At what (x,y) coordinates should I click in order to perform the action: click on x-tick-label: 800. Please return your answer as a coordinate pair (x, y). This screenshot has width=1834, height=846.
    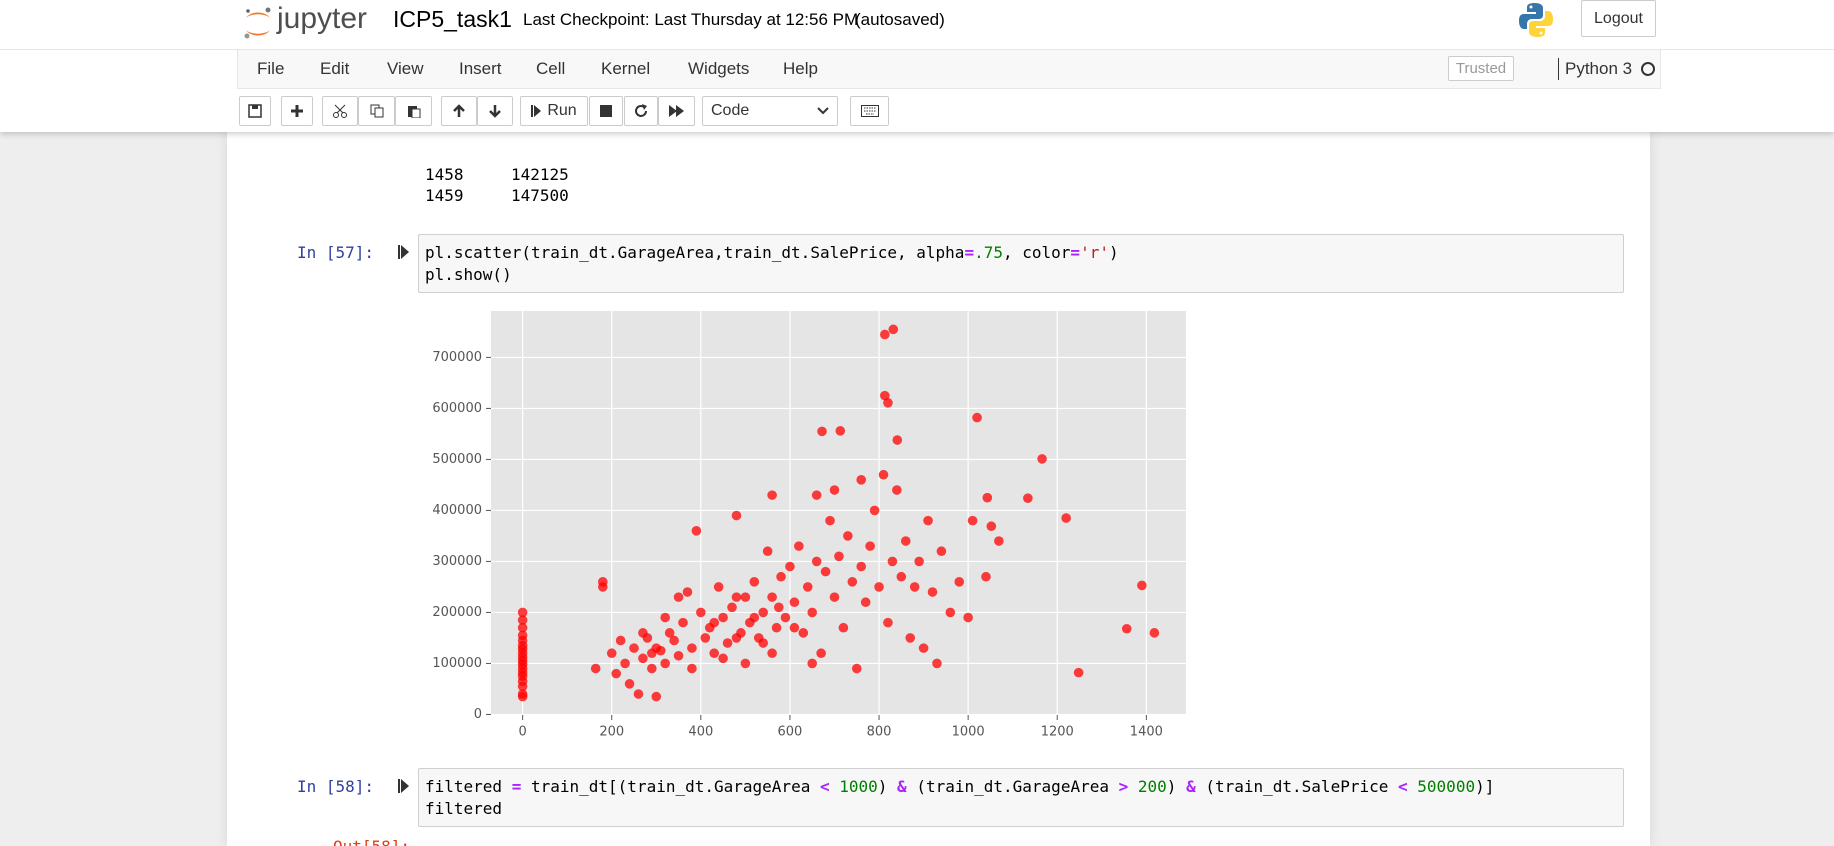
    Looking at the image, I should click on (879, 732).